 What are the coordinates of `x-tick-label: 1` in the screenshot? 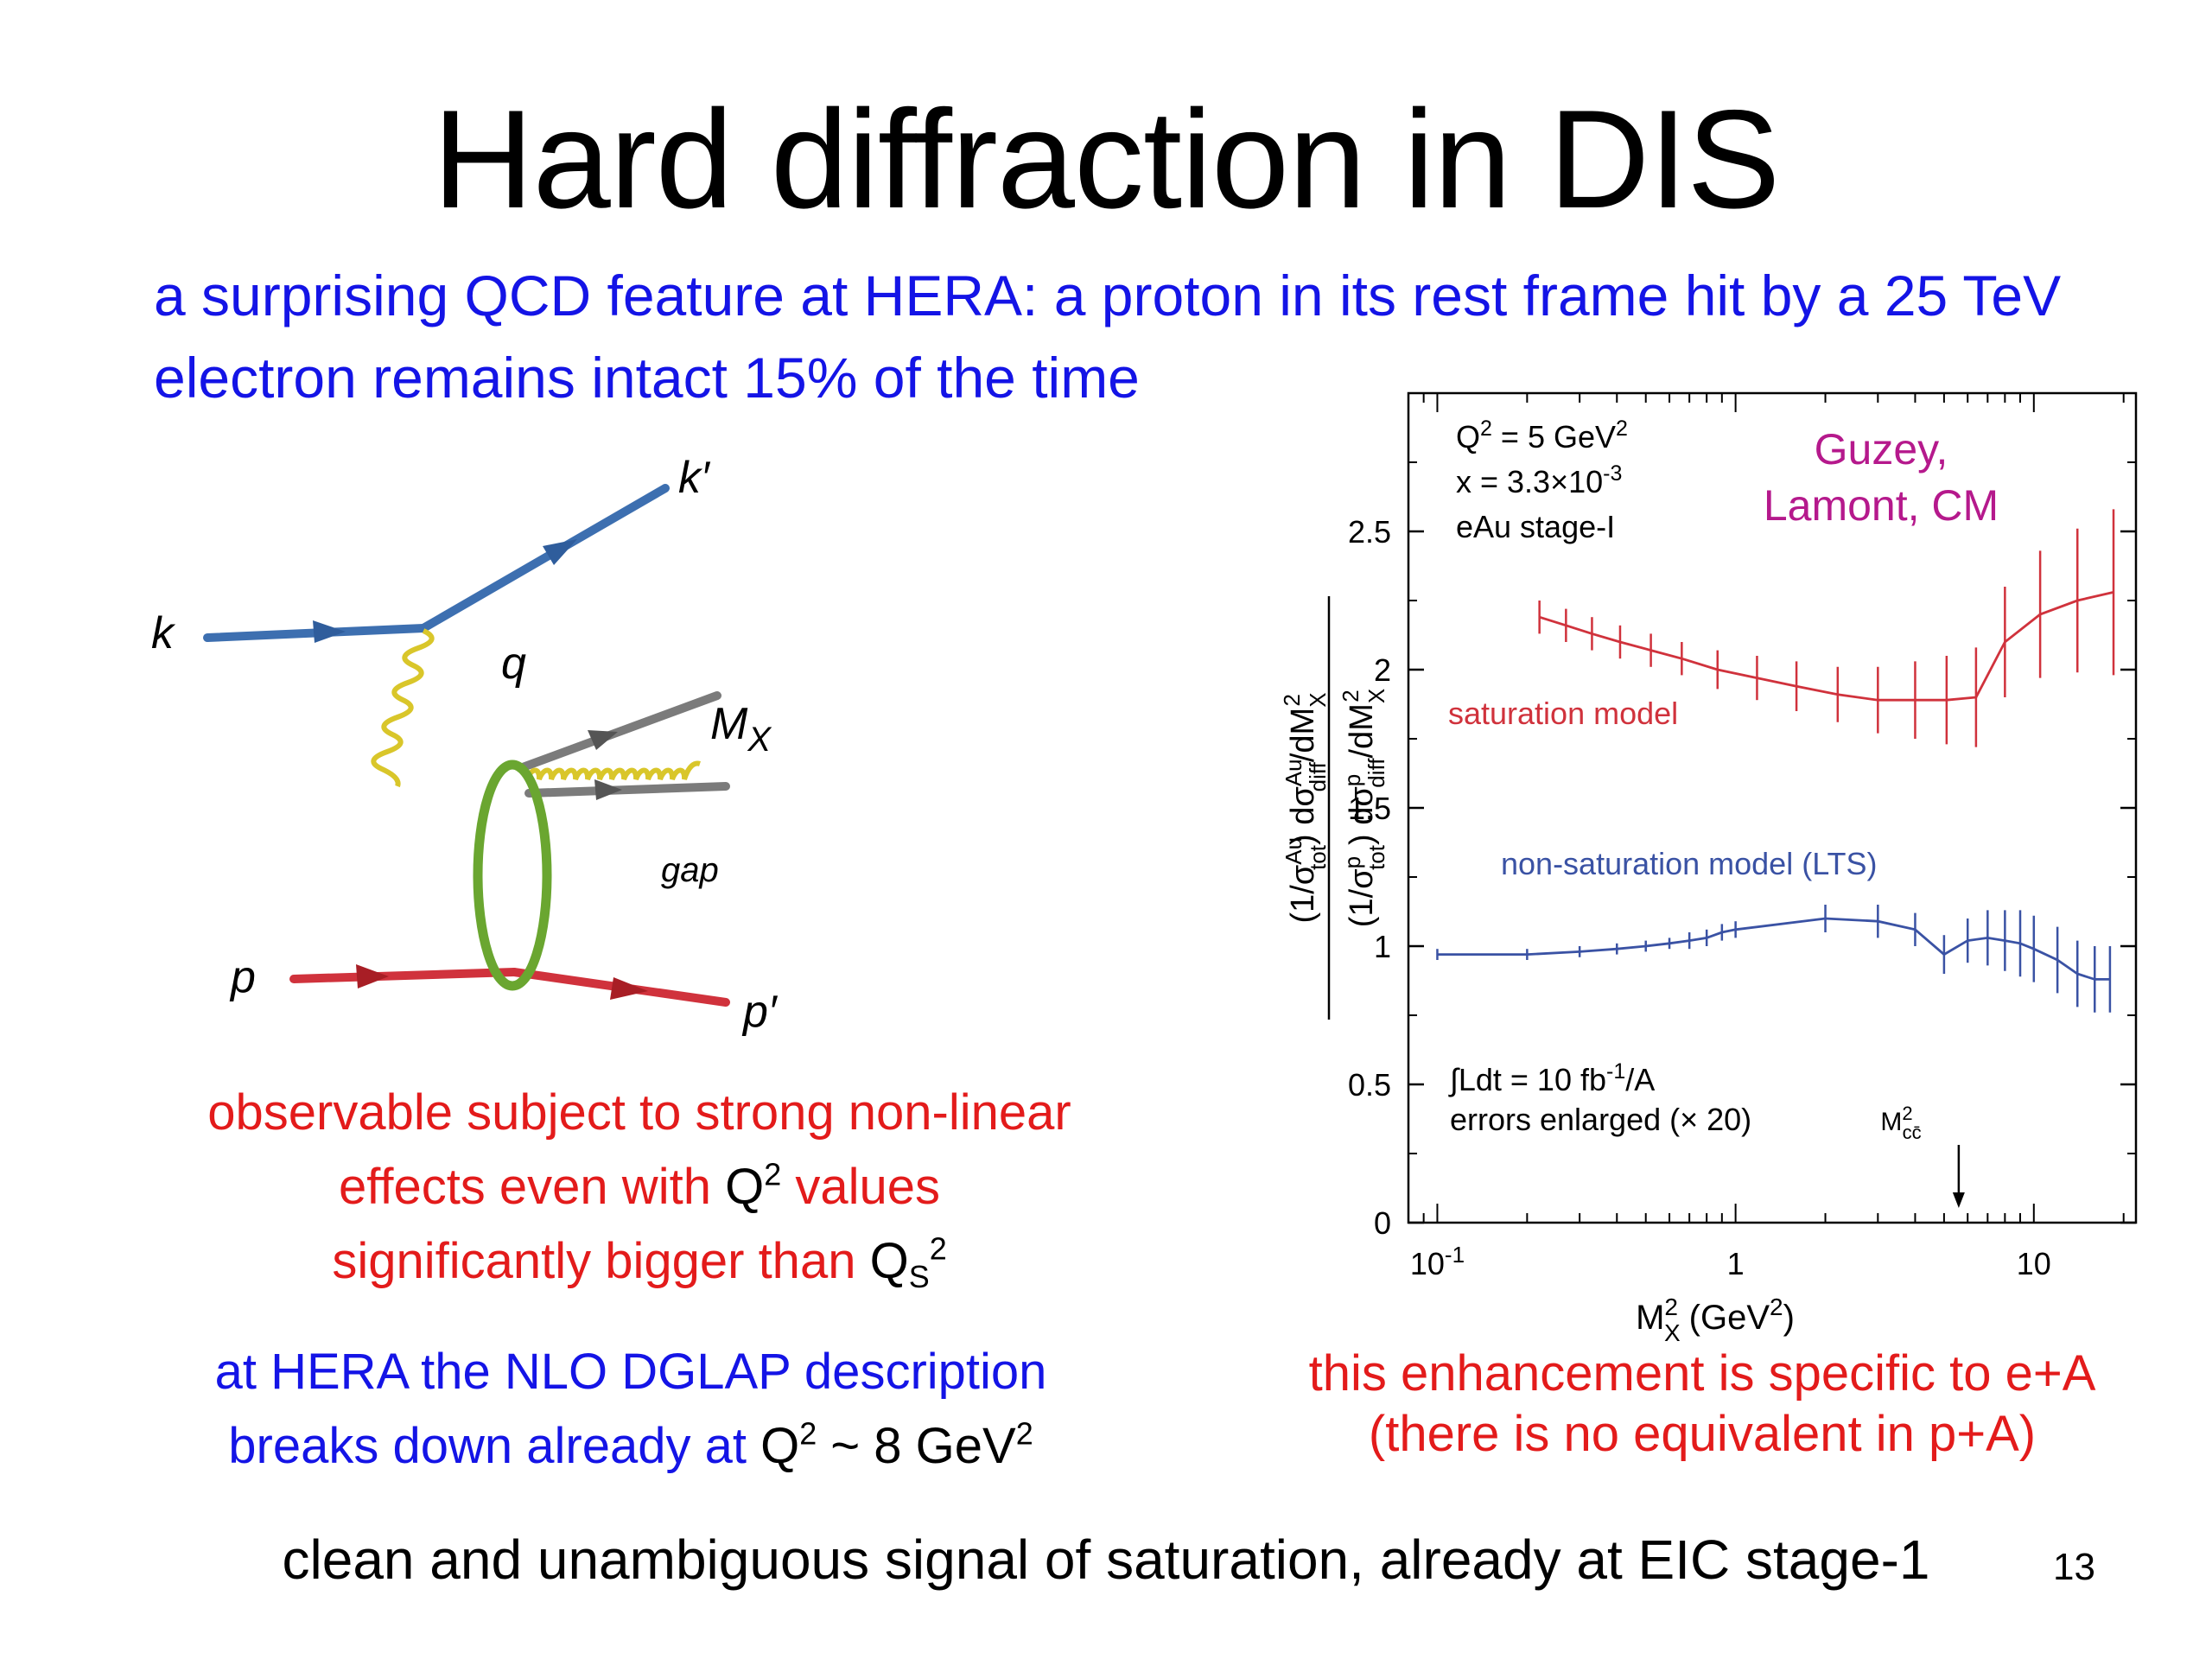 It's located at (1736, 1263).